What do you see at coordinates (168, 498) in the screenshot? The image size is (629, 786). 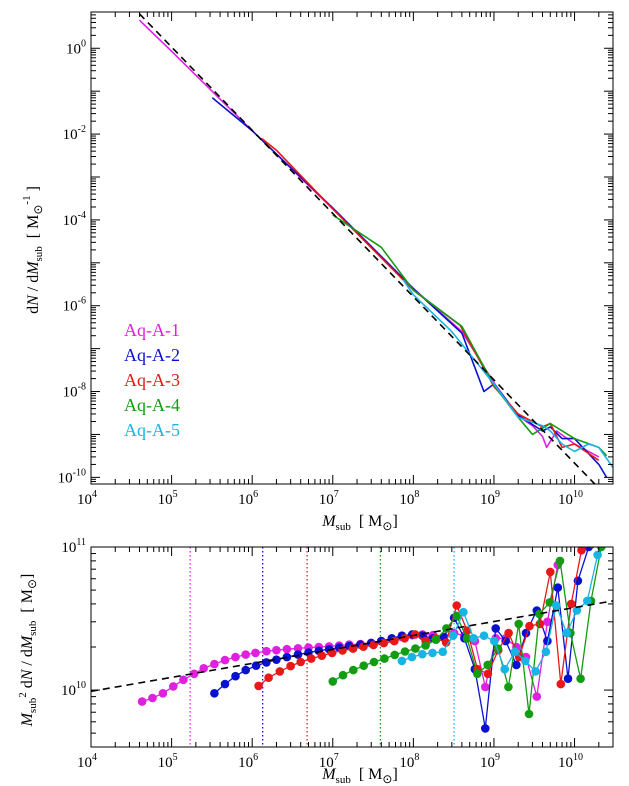 I see `top-x-tick-label: 10⁵` at bounding box center [168, 498].